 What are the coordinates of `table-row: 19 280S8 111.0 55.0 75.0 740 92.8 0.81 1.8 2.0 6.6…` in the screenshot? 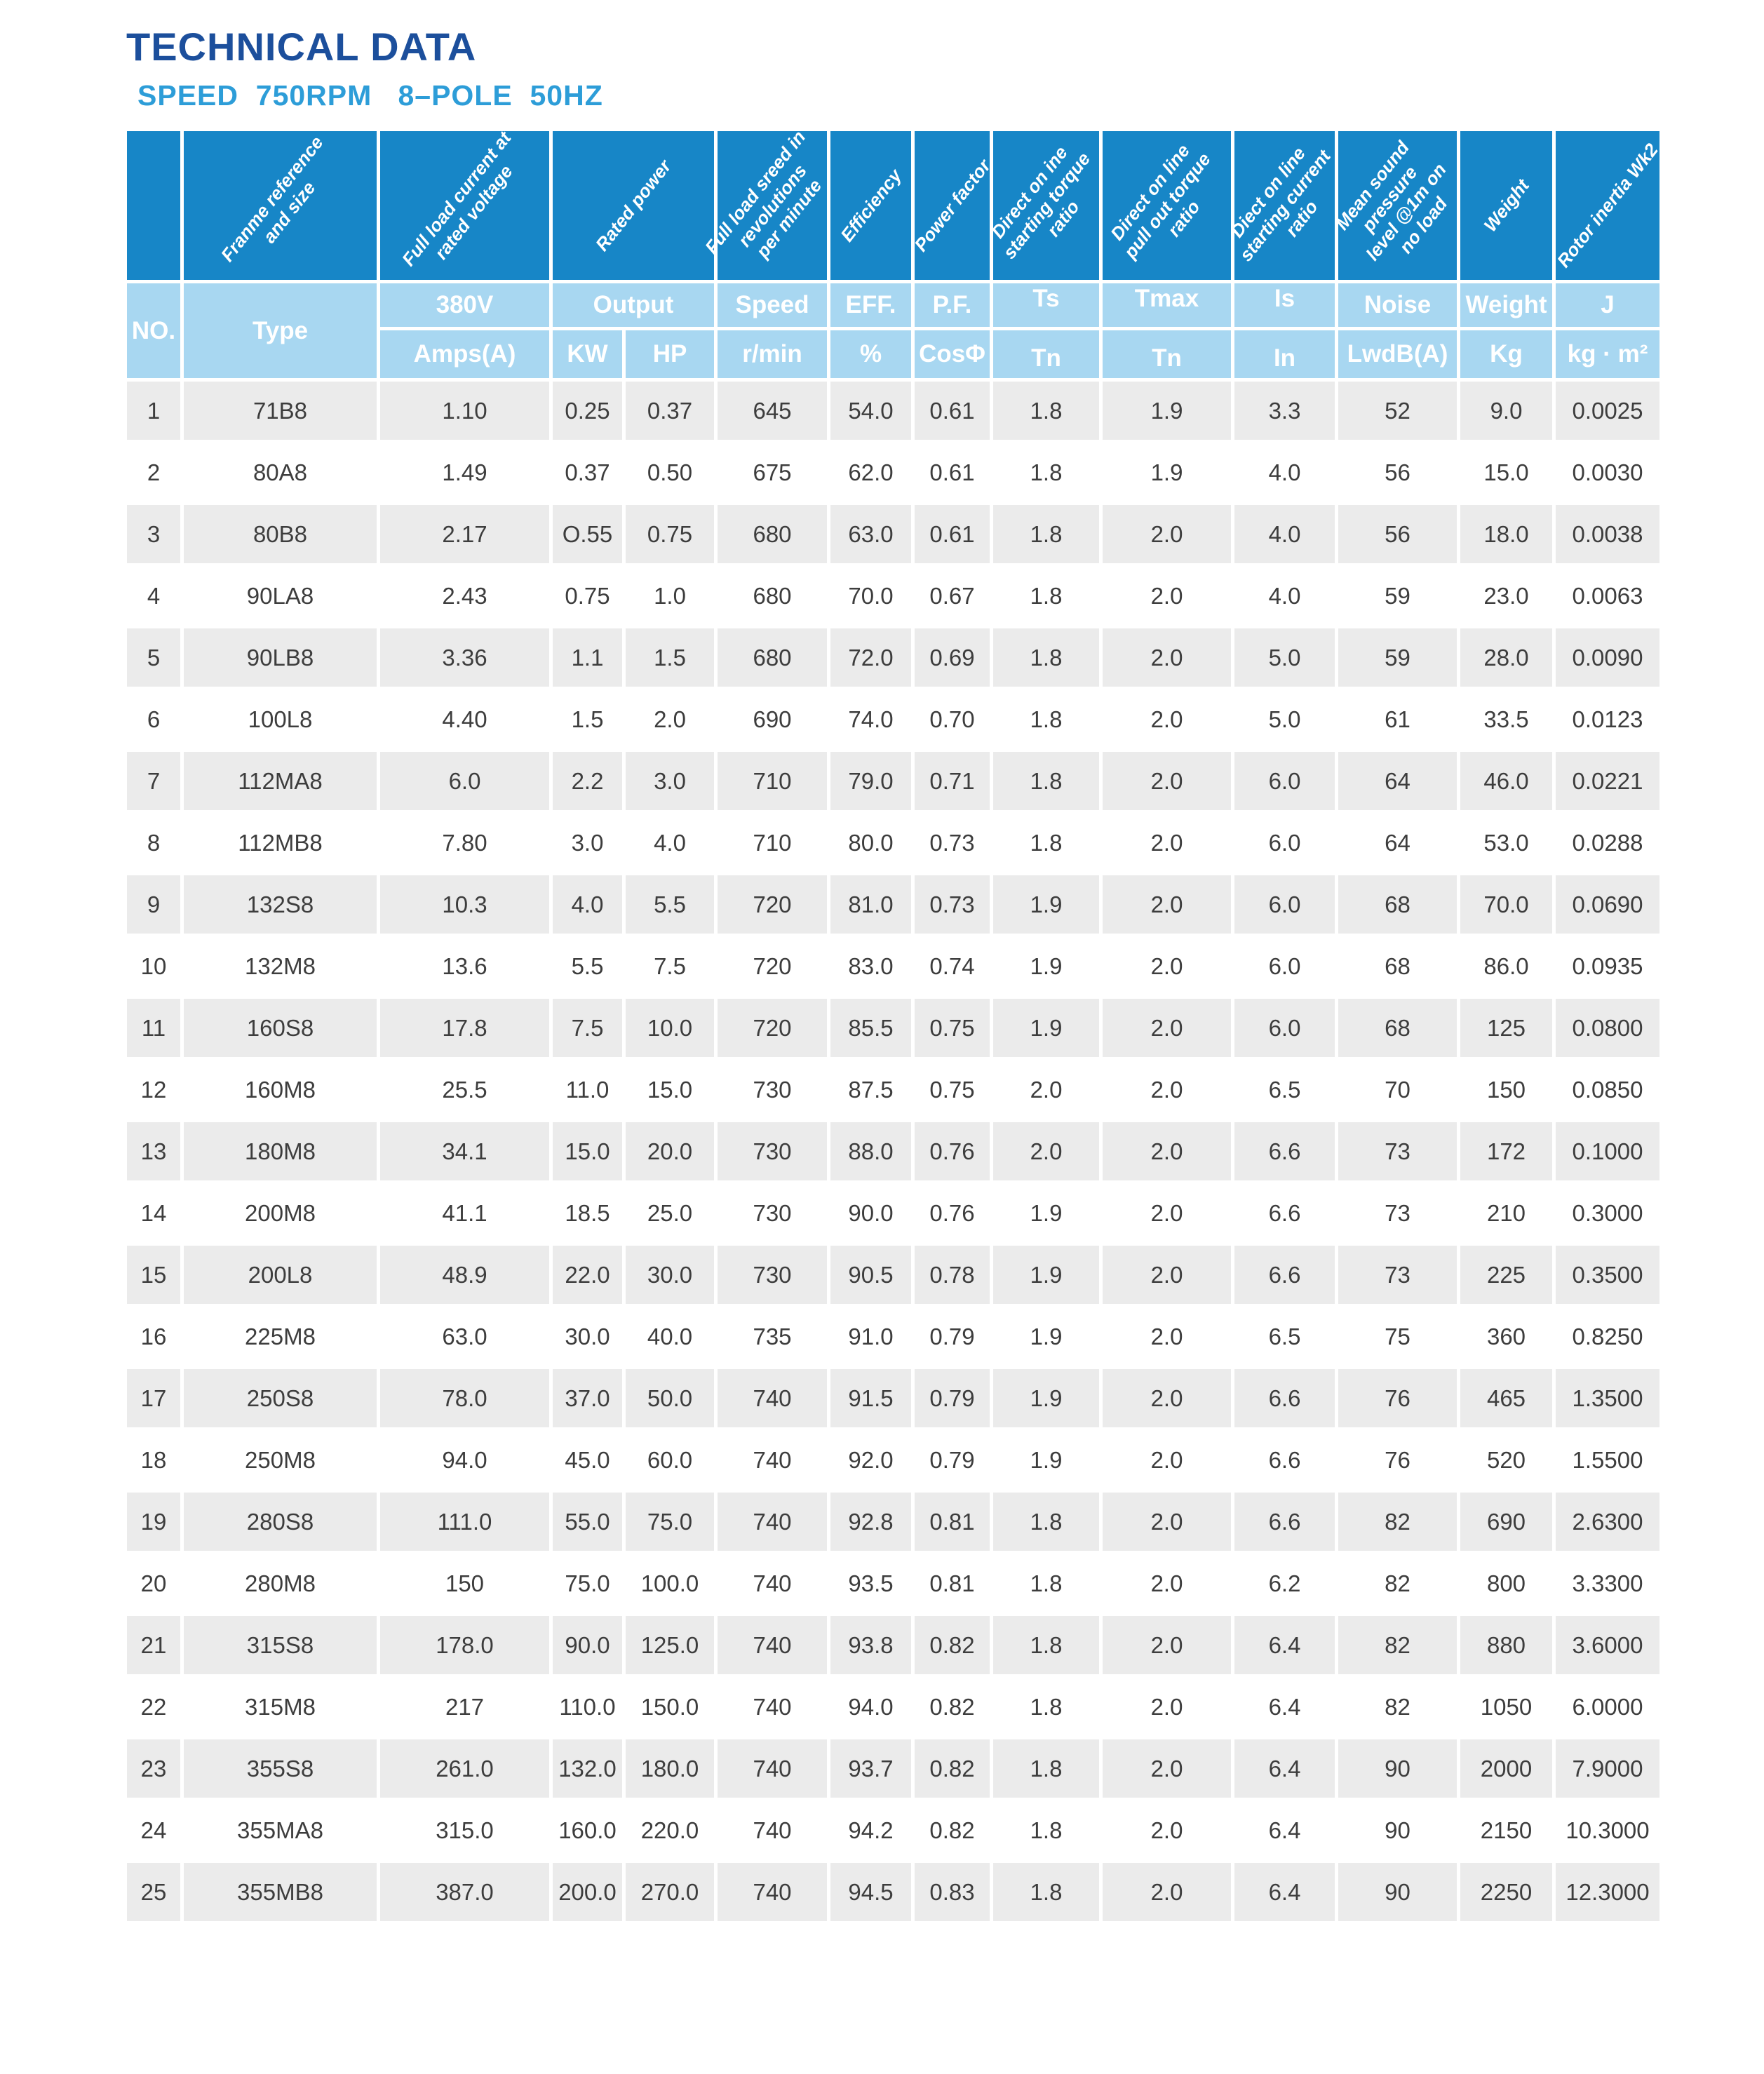 It's located at (893, 1522).